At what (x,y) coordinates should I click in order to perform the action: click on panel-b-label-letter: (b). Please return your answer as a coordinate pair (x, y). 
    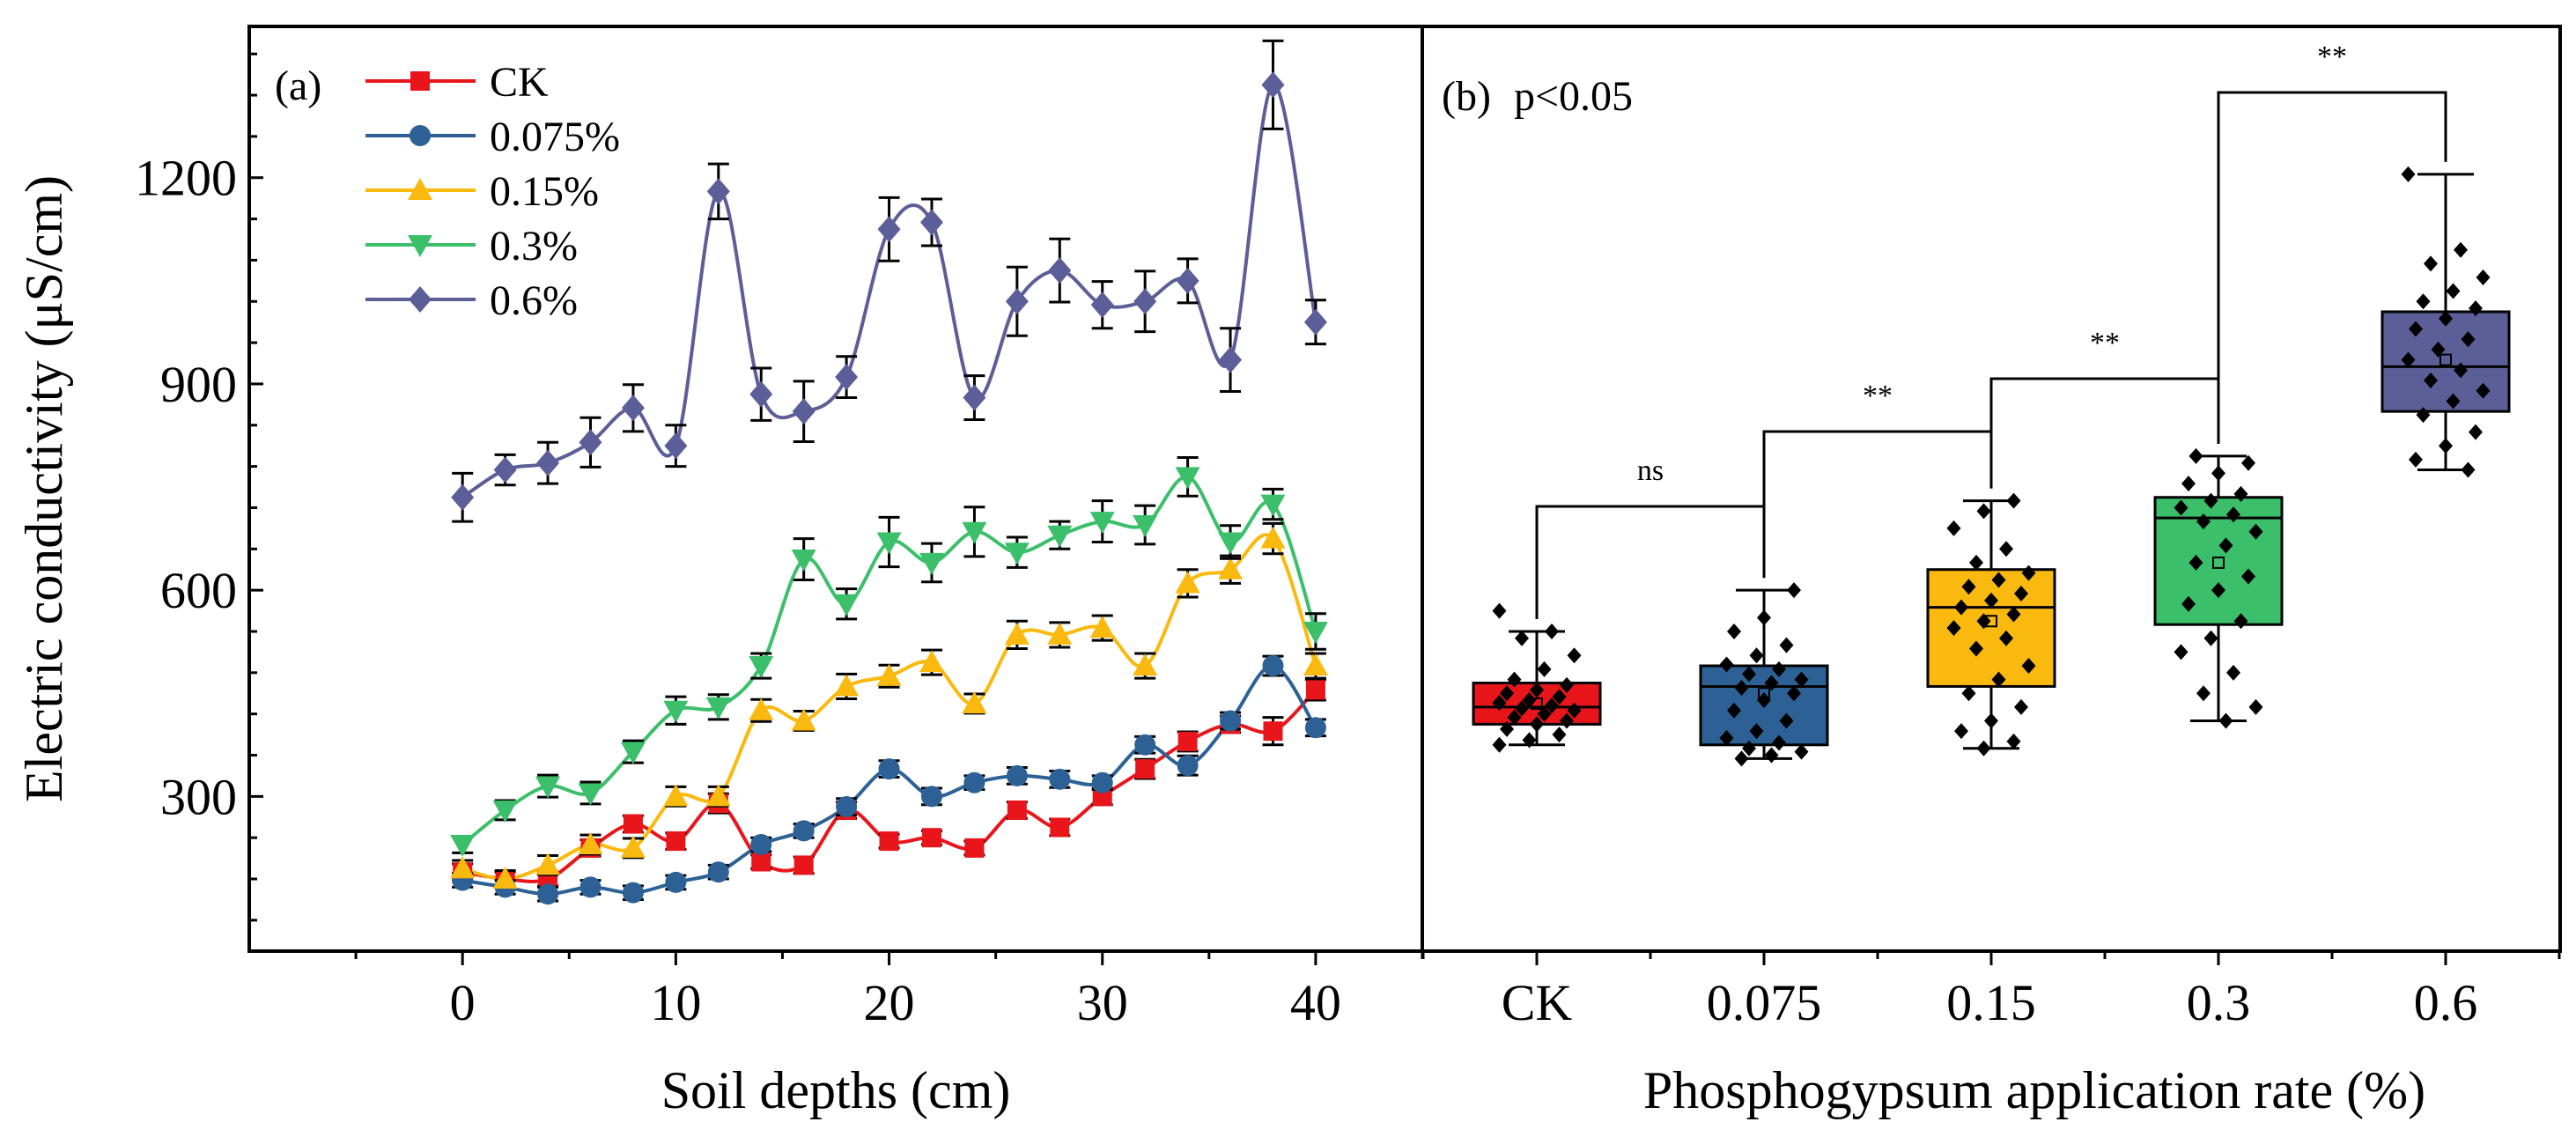
    Looking at the image, I should click on (1466, 96).